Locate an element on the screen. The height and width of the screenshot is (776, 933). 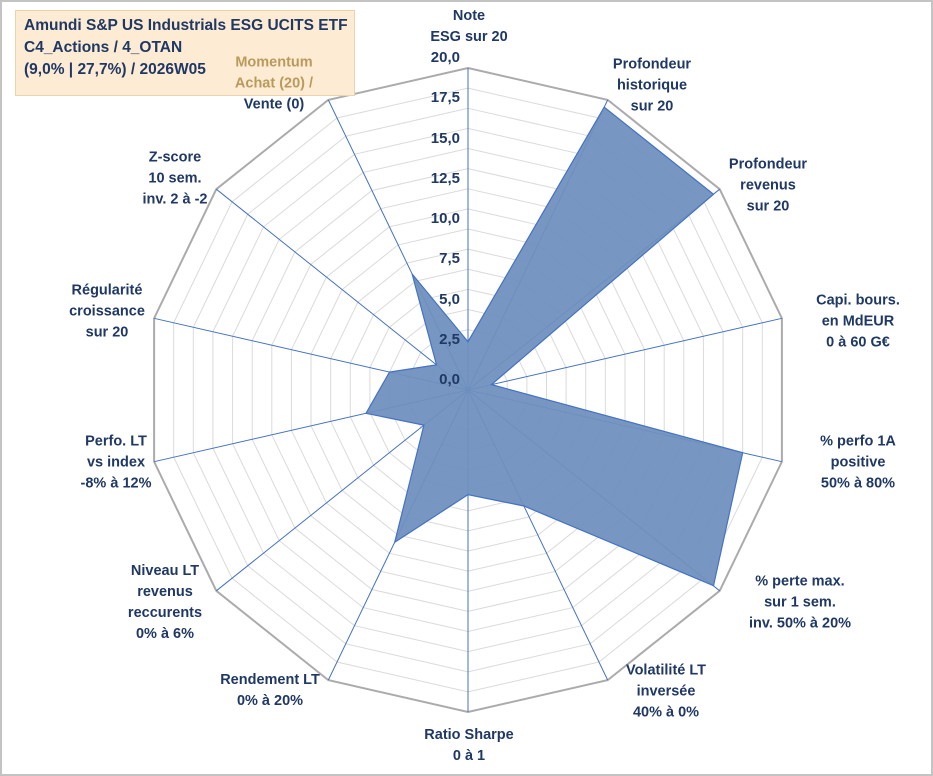
axis-label-11: Régularité croissance sur 20 is located at coordinates (107, 311).